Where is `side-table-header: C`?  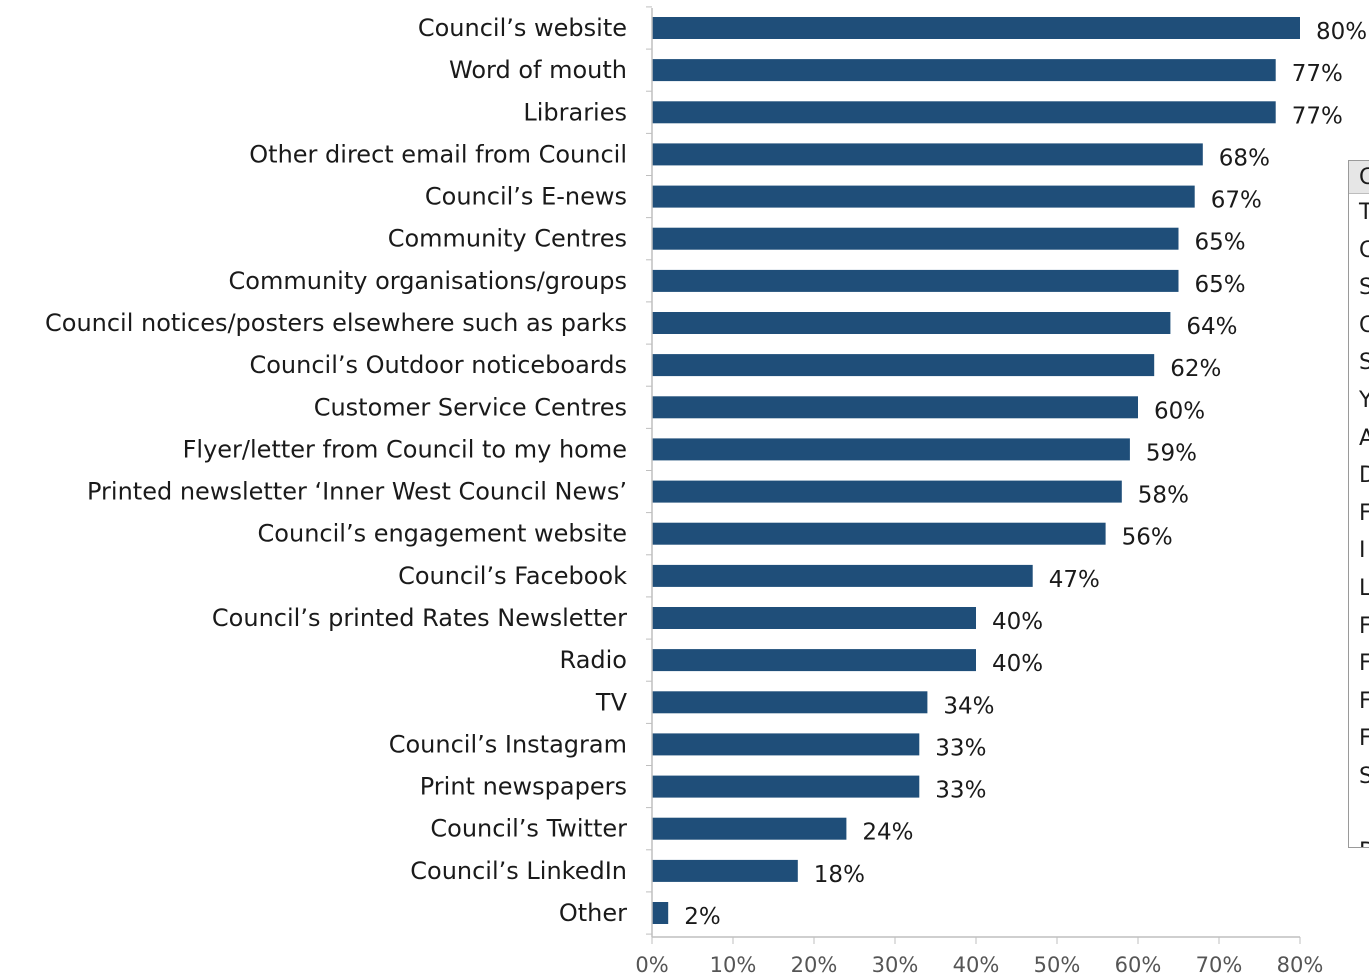
side-table-header: C is located at coordinates (1359, 177).